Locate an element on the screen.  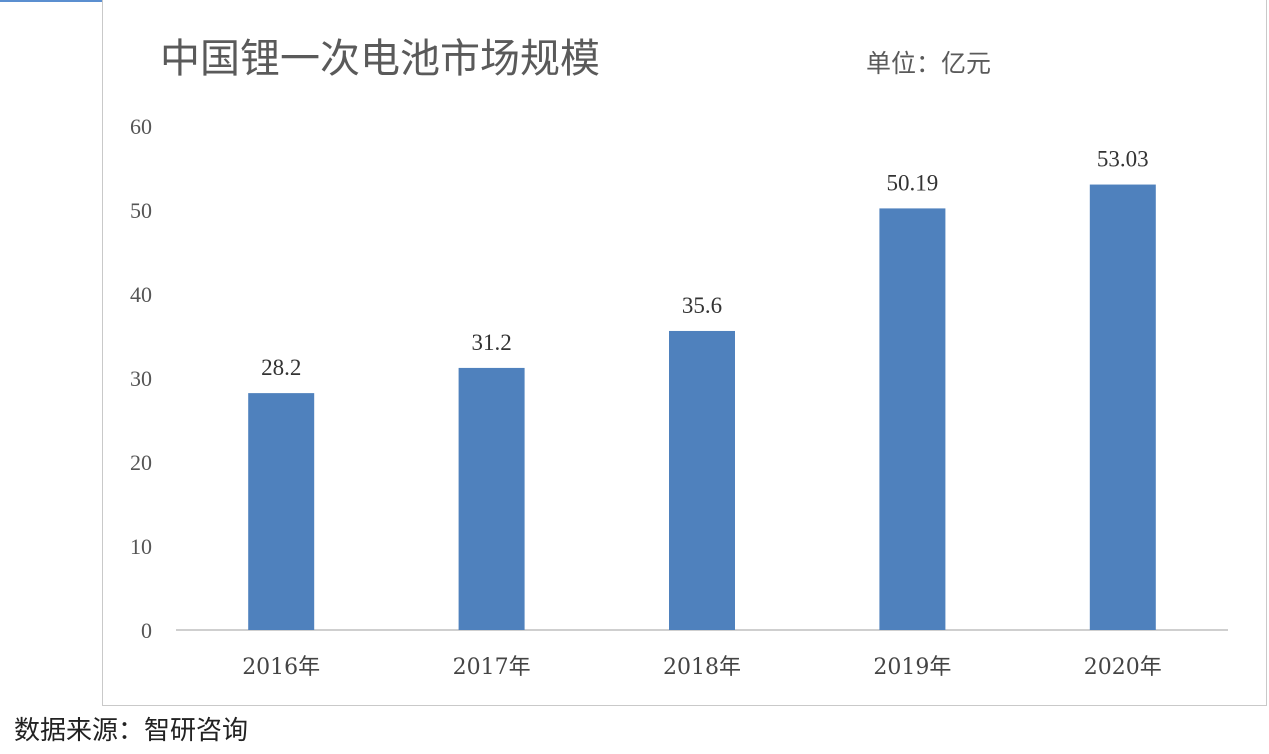
x-tick-label: 2020年 is located at coordinates (1123, 667).